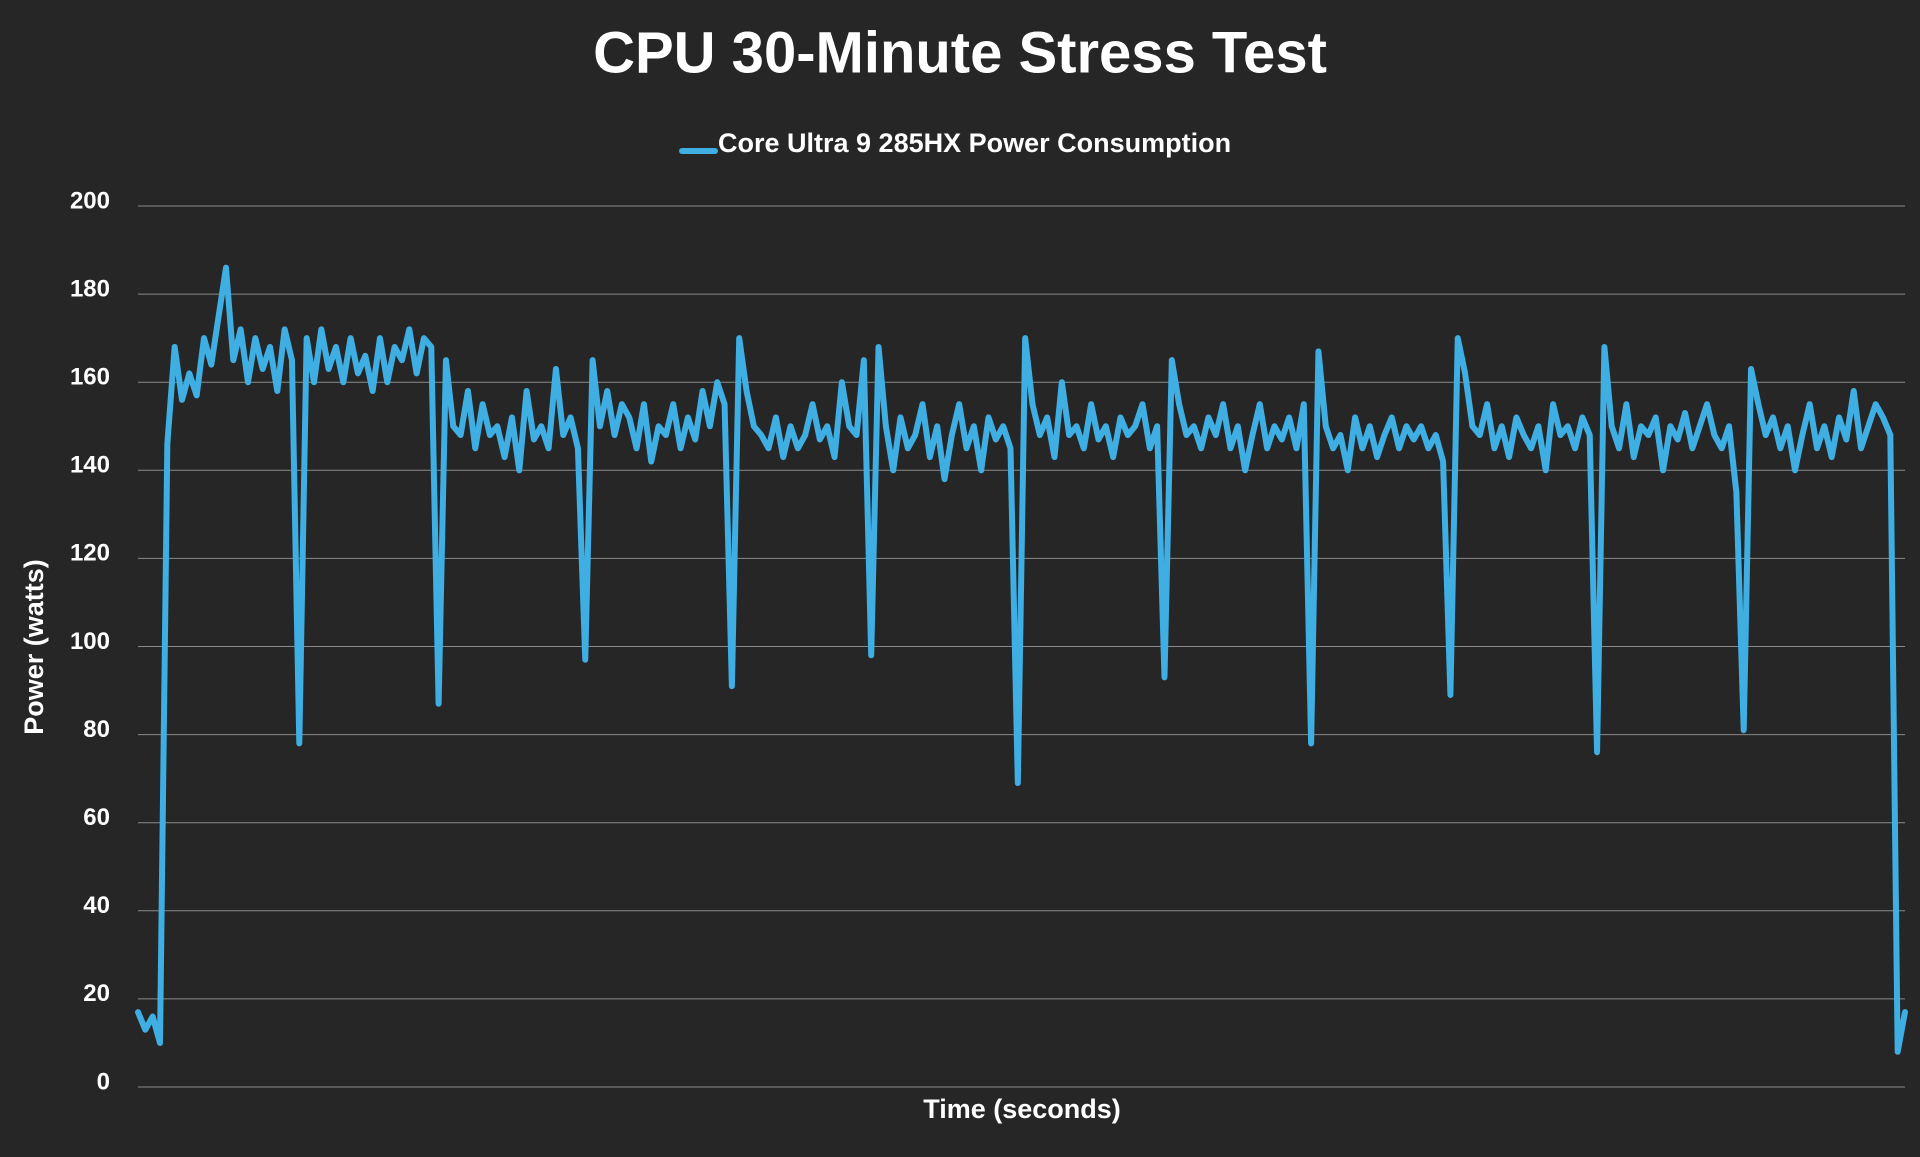 Image resolution: width=1920 pixels, height=1157 pixels. Describe the element at coordinates (96, 729) in the screenshot. I see `y-tick-label: 80` at that location.